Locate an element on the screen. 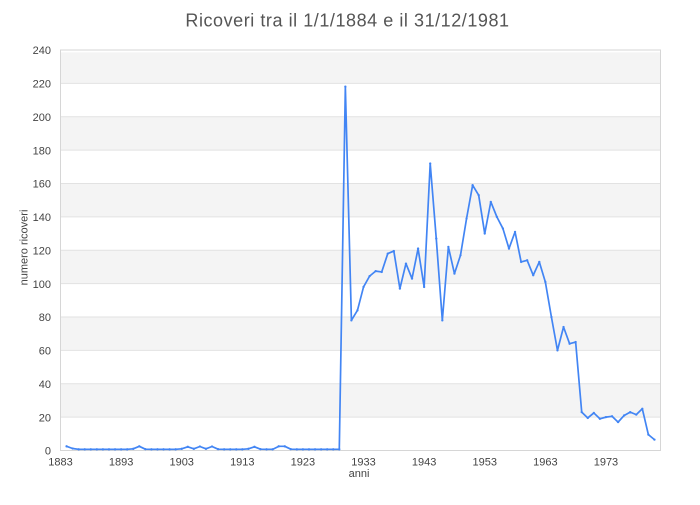 The height and width of the screenshot is (505, 700). svg-text: 60 is located at coordinates (45, 352).